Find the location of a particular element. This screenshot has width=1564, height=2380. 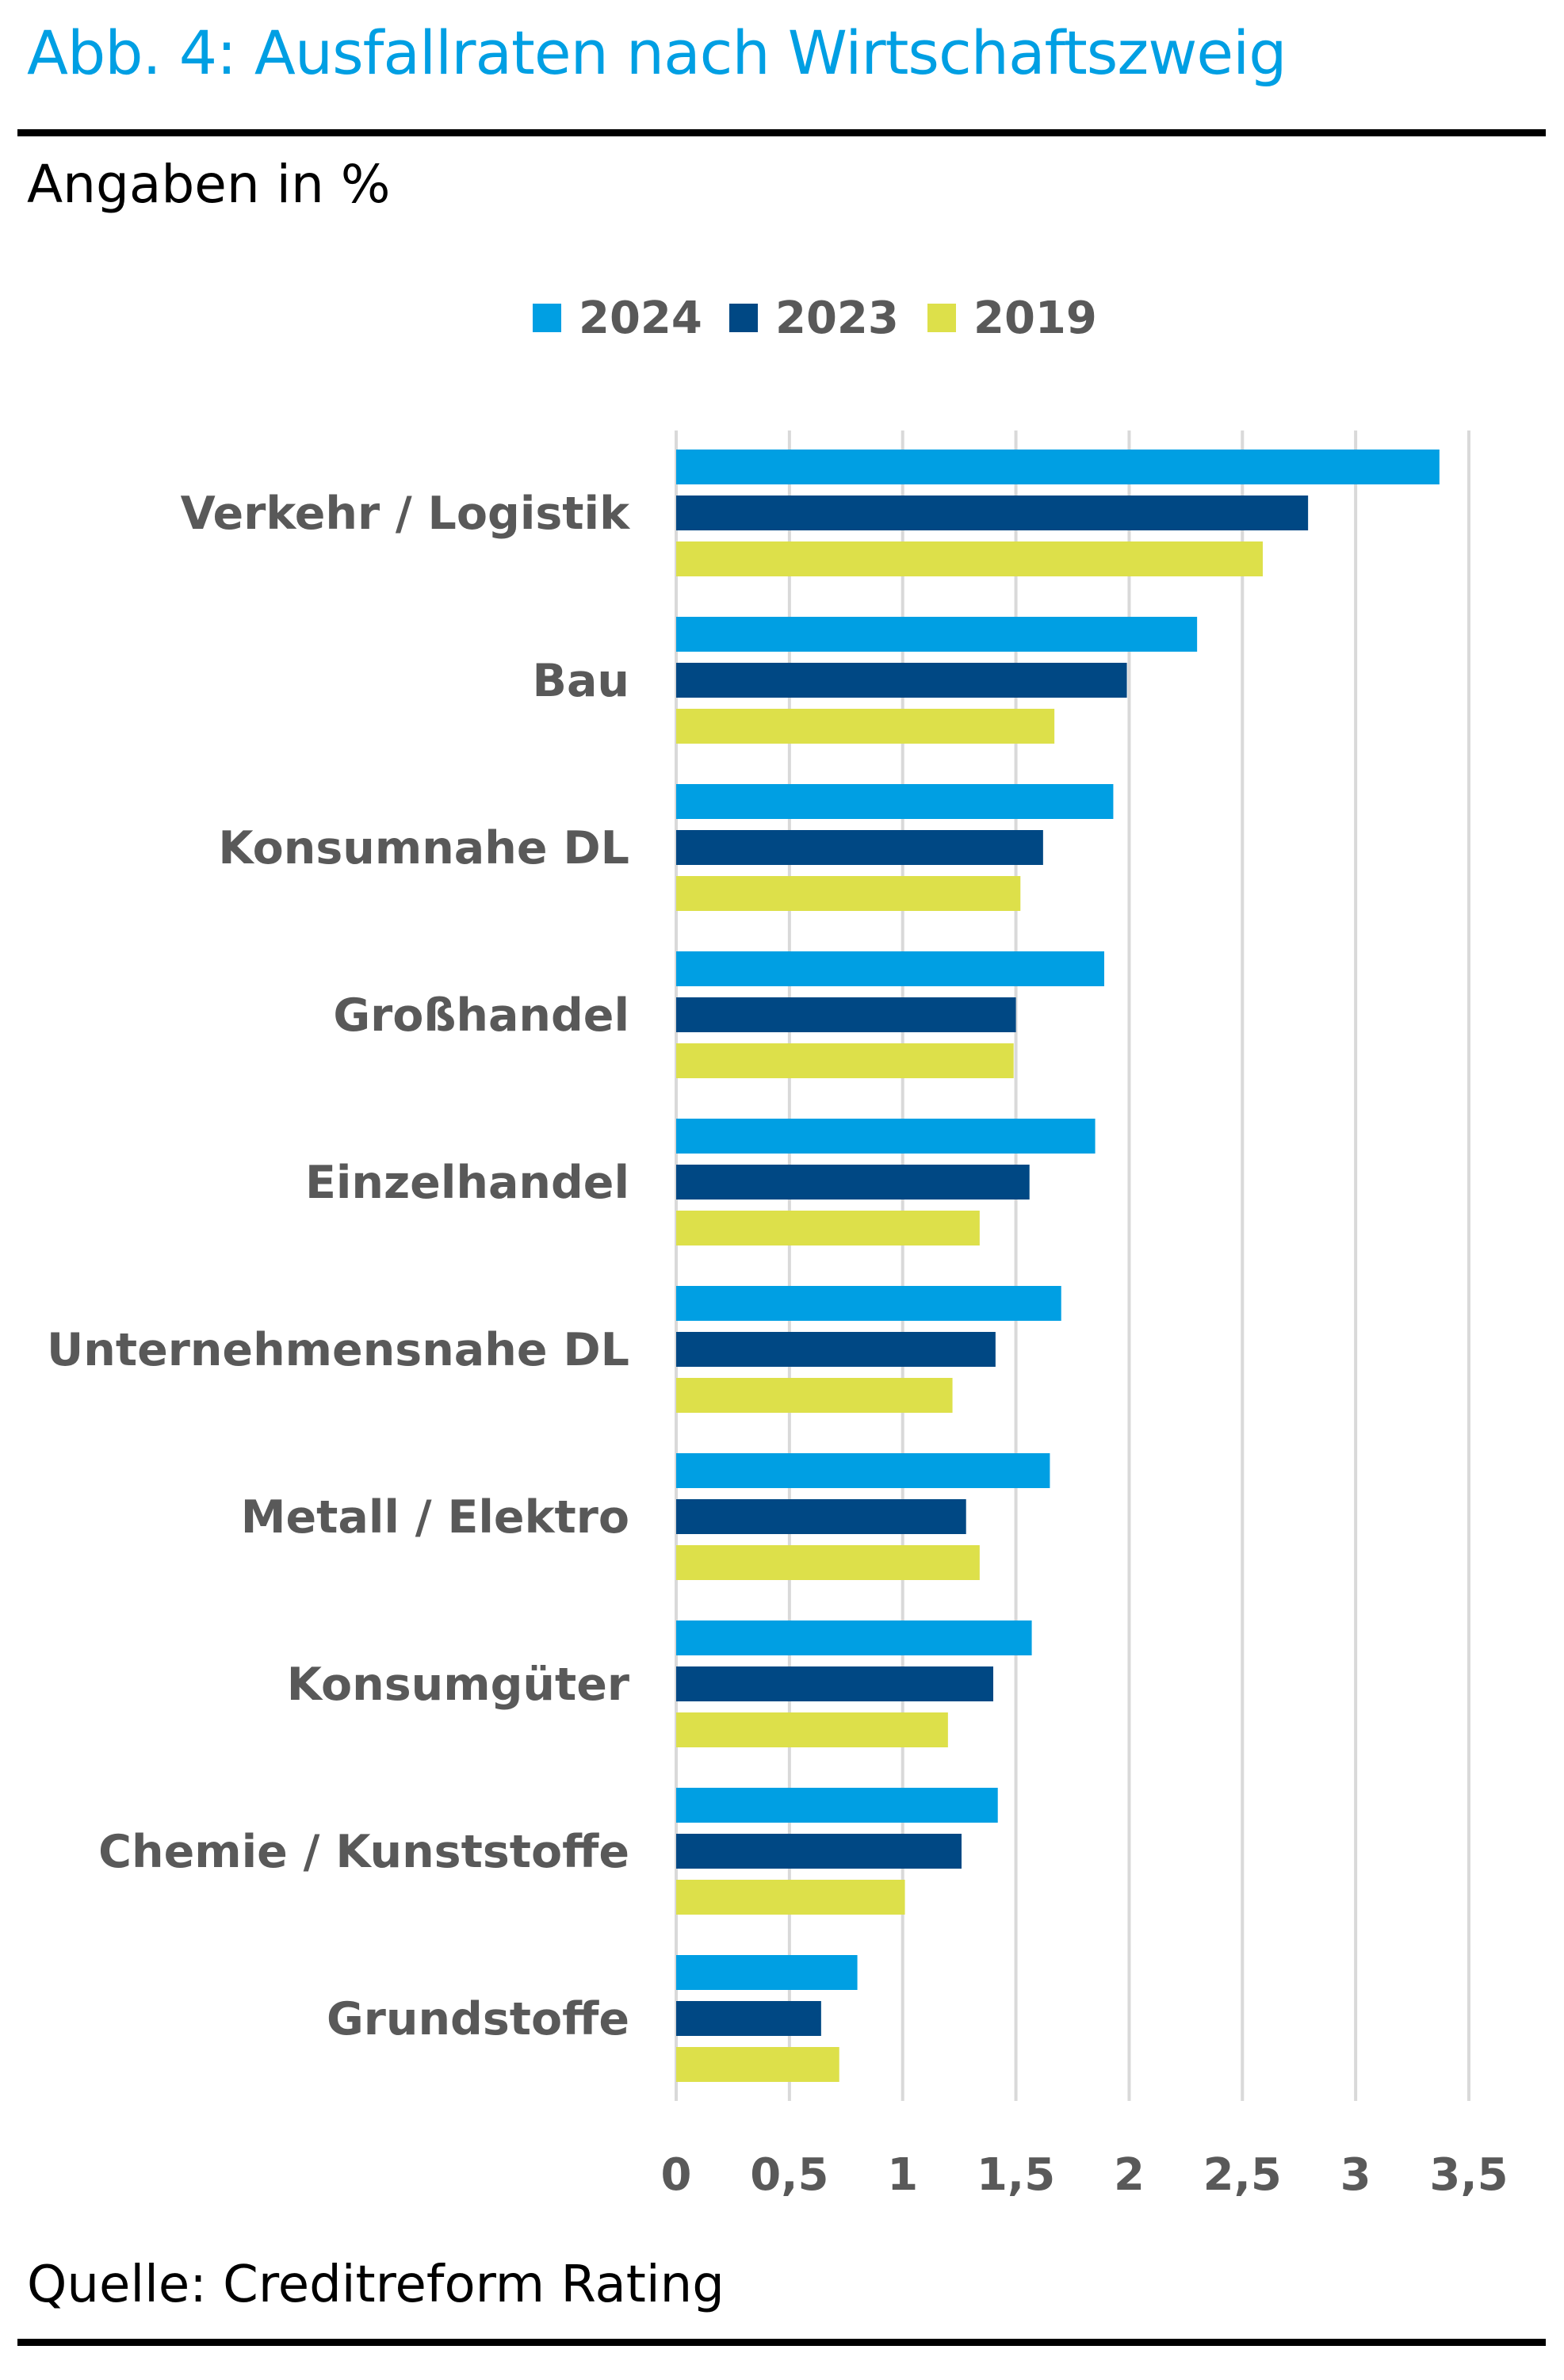

bottom-rule is located at coordinates (781, 2342).